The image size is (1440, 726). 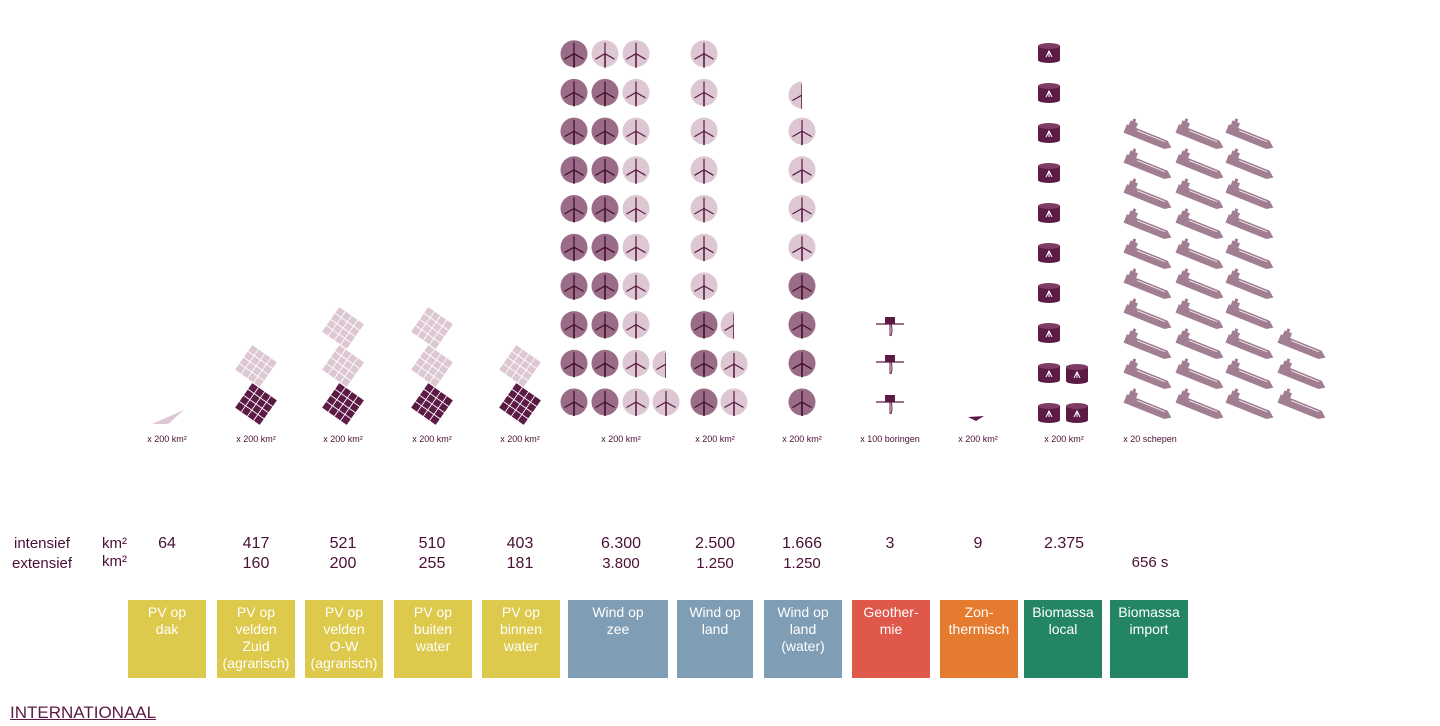 I want to click on footer-link-internationaal: INTERNATIONAAL, so click(x=83, y=712).